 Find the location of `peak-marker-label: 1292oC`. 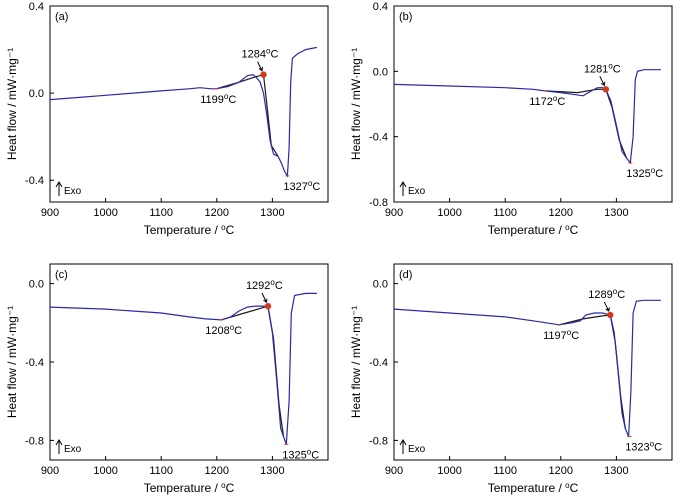

peak-marker-label: 1292oC is located at coordinates (264, 285).